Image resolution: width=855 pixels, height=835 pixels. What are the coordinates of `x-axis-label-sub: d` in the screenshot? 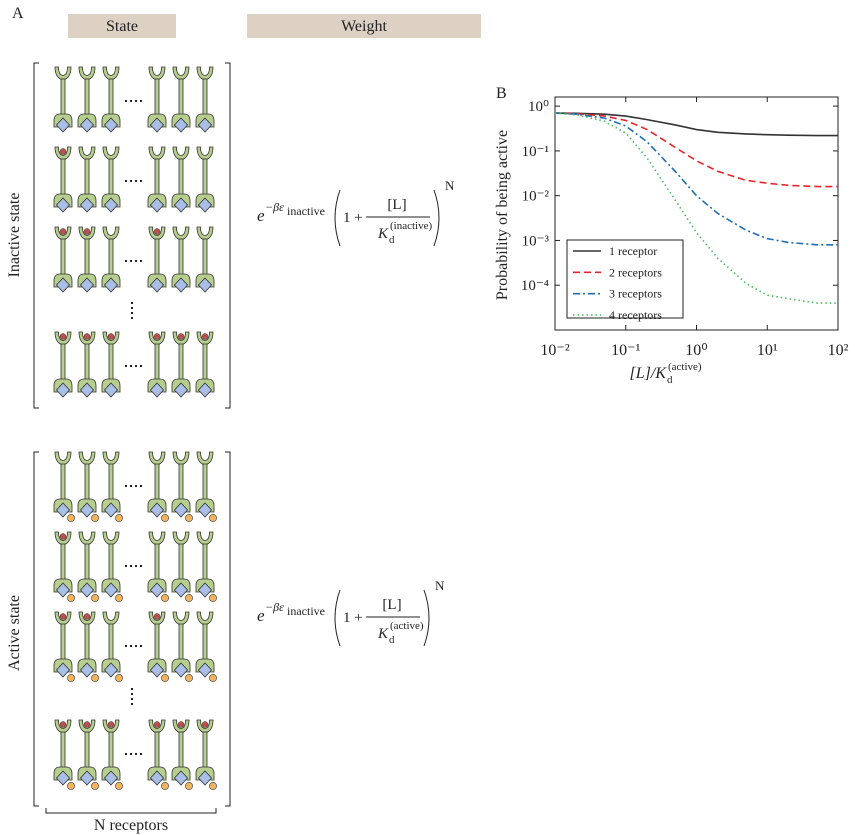 It's located at (670, 380).